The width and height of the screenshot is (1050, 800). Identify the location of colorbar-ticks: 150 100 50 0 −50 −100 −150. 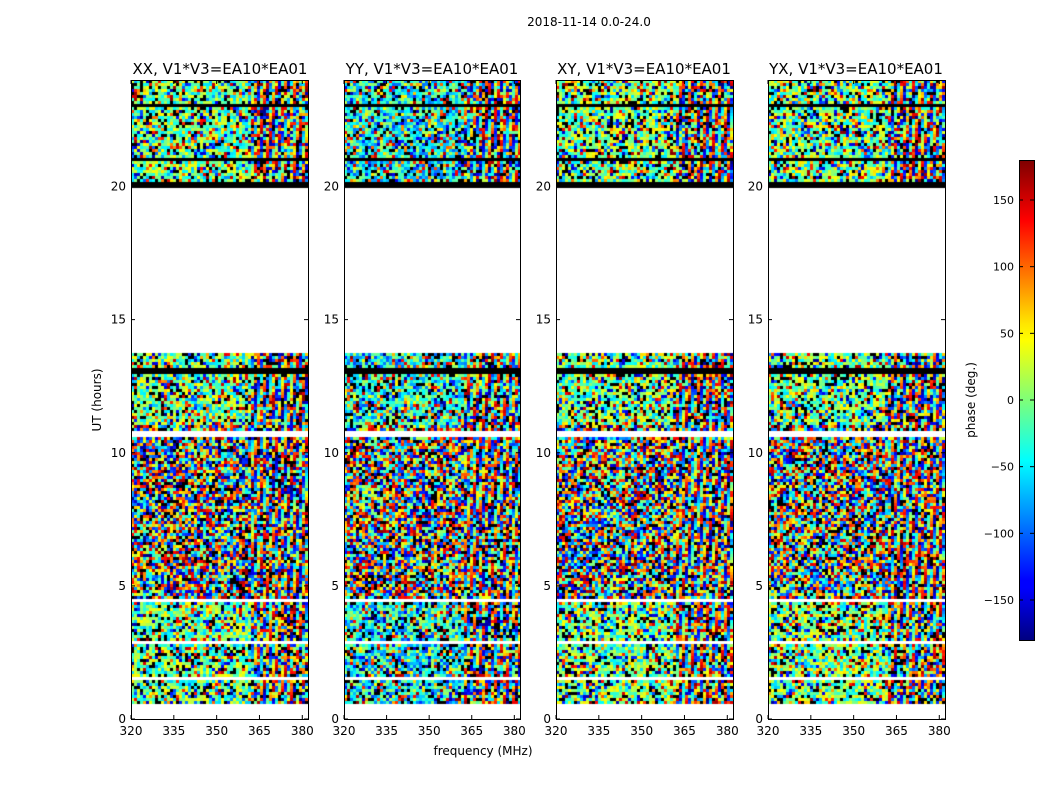
(1009, 400).